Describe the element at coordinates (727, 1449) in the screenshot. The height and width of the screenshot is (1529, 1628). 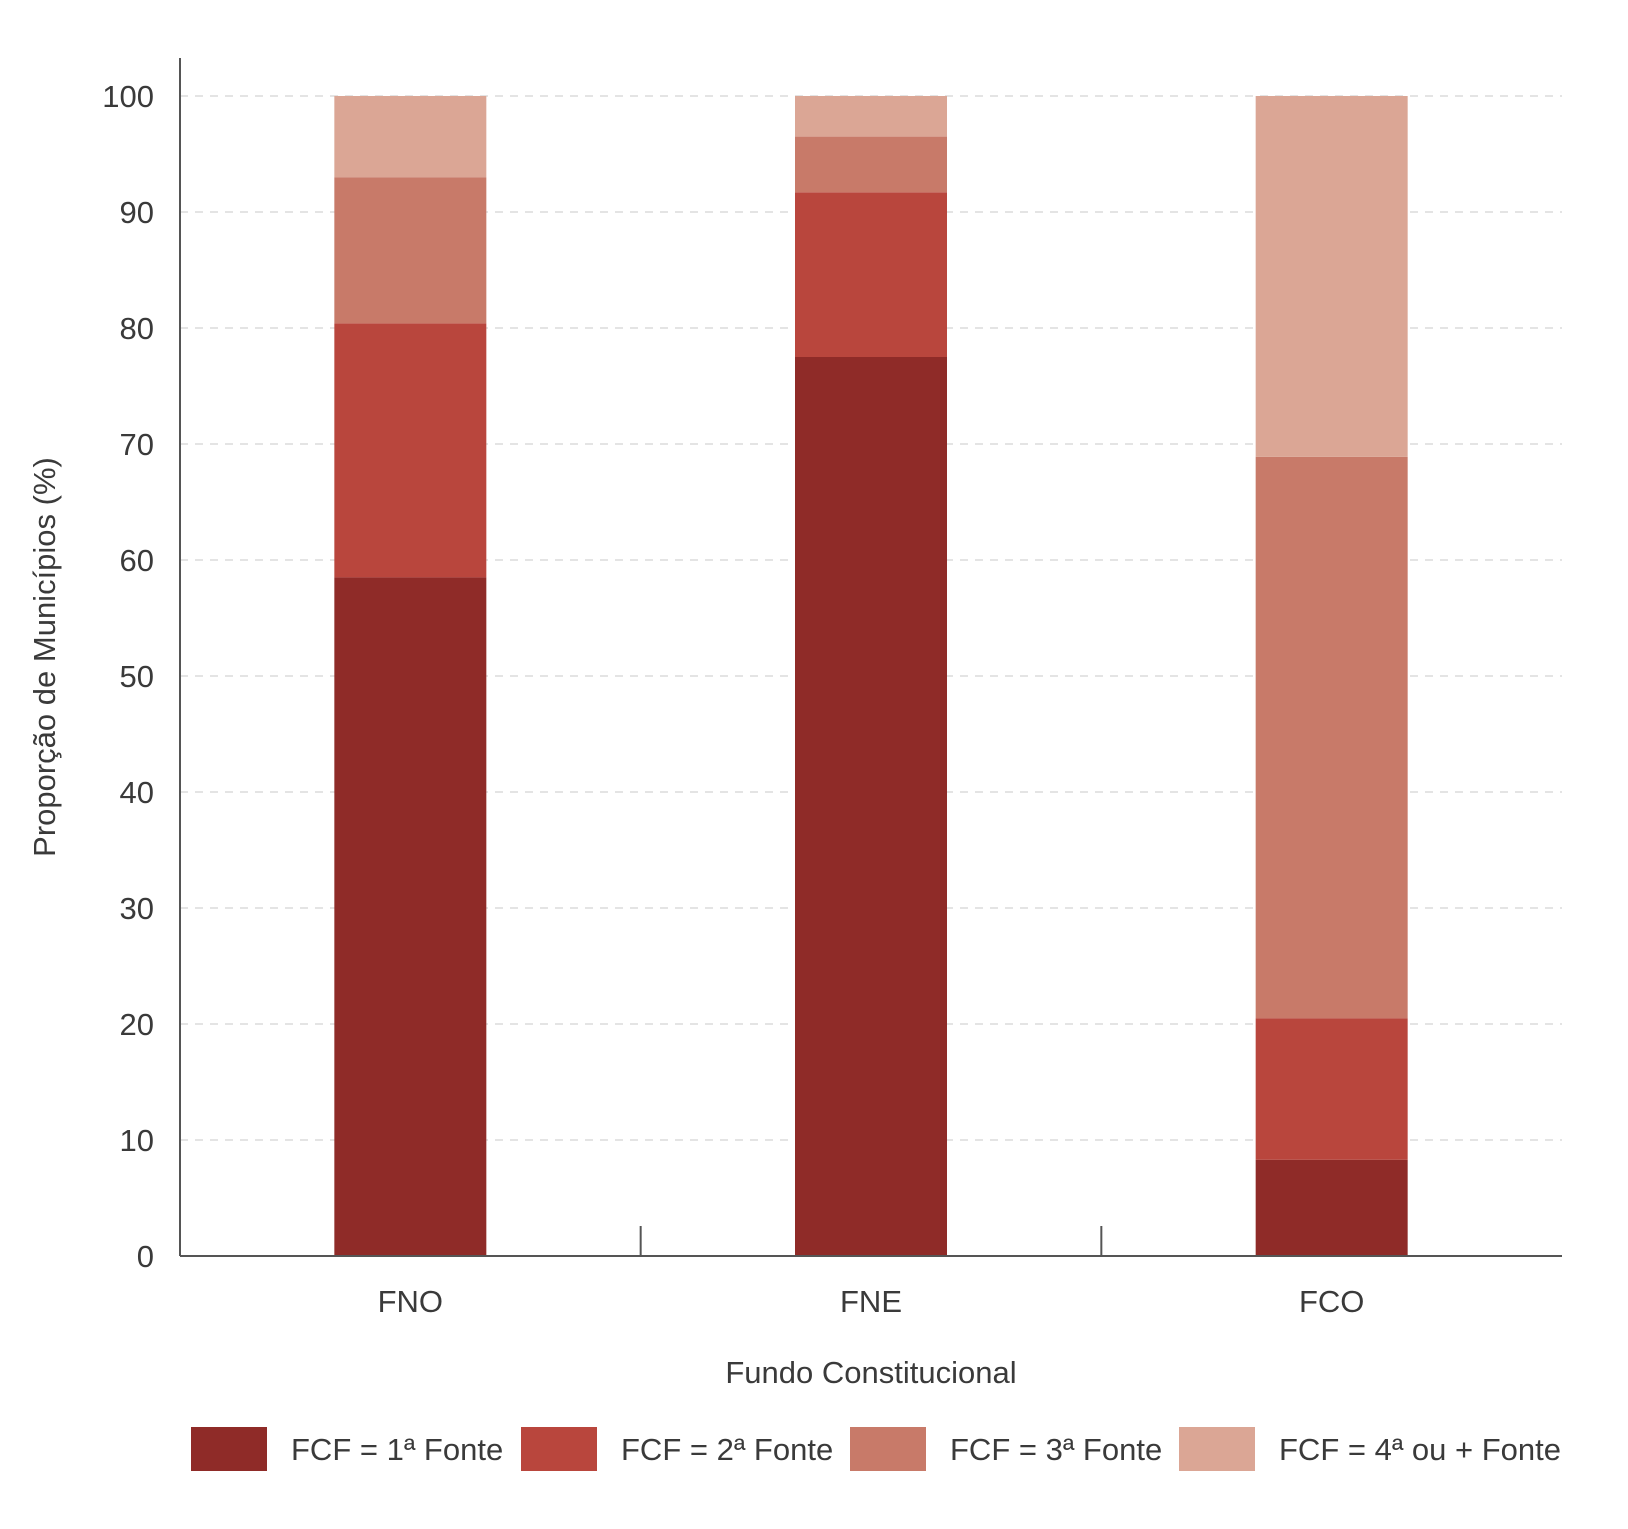
I see `legend-label: FCF = 2ª Fonte` at that location.